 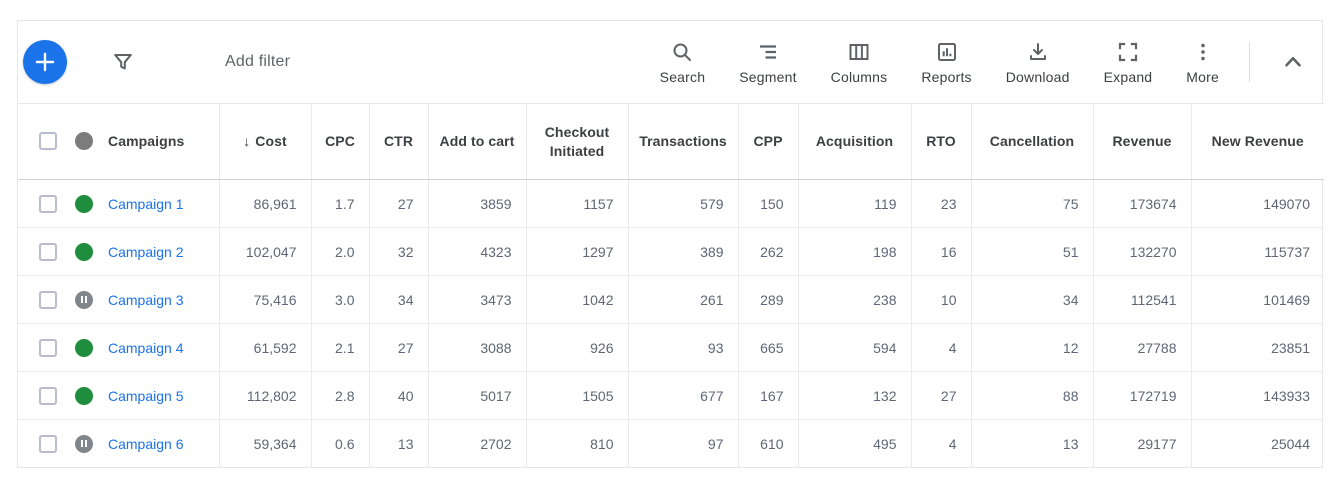 What do you see at coordinates (48, 141) in the screenshot?
I see `select-all-checkbox` at bounding box center [48, 141].